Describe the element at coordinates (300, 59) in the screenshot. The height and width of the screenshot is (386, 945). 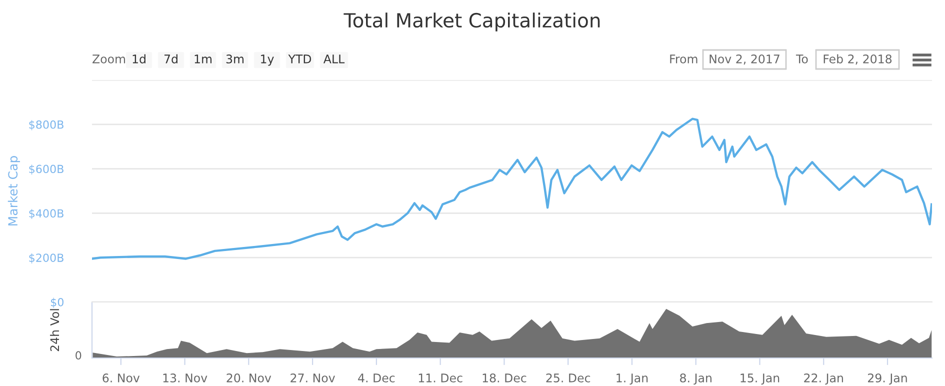
I see `text: YTD` at that location.